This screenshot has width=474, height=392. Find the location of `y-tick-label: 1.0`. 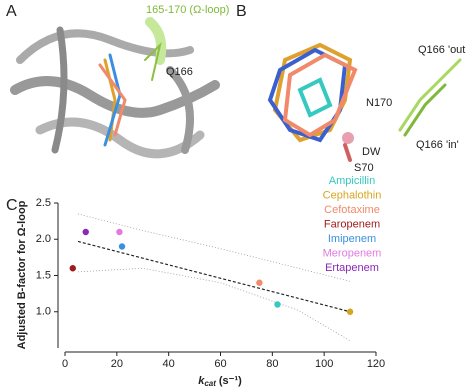

y-tick-label: 1.0 is located at coordinates (43, 312).